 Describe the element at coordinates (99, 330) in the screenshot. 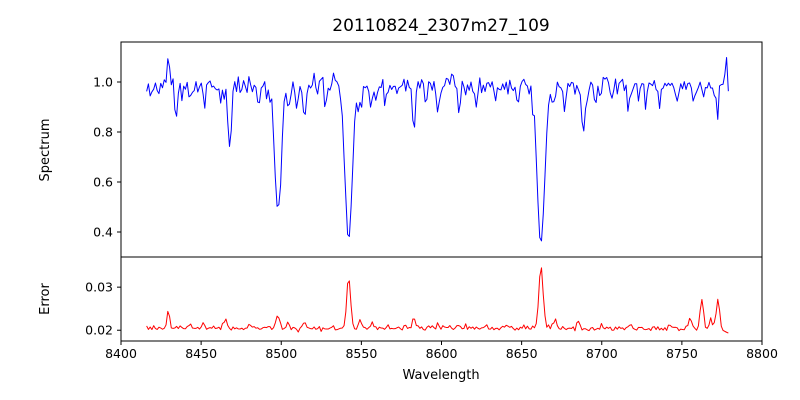

I see `y-tick-label-error: 0.02` at that location.